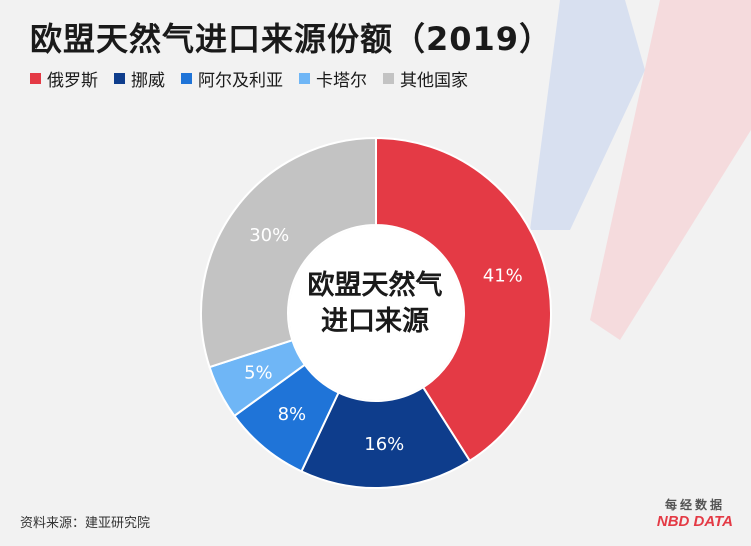 This screenshot has height=546, width=751. I want to click on slice-others, so click(288, 252).